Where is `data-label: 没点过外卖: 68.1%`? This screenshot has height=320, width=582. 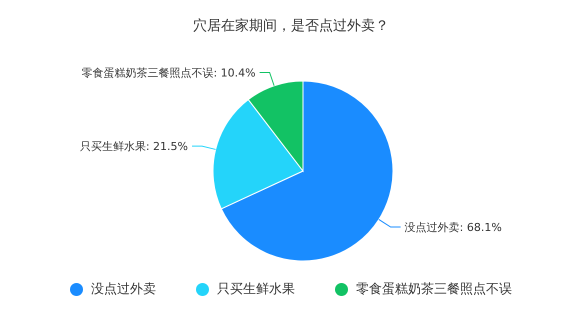 data-label: 没点过外卖: 68.1% is located at coordinates (453, 227).